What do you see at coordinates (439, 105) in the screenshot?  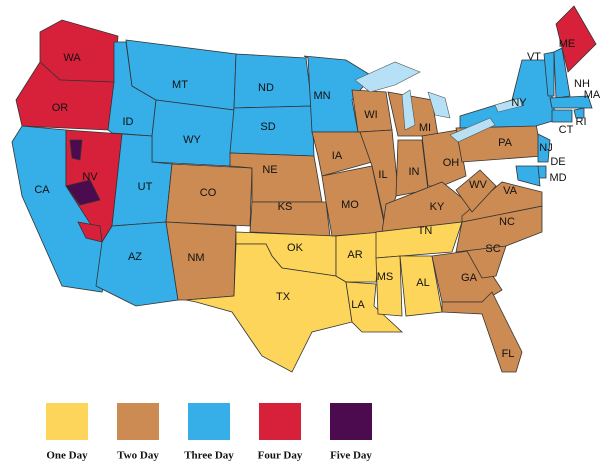 I see `lake-huron` at bounding box center [439, 105].